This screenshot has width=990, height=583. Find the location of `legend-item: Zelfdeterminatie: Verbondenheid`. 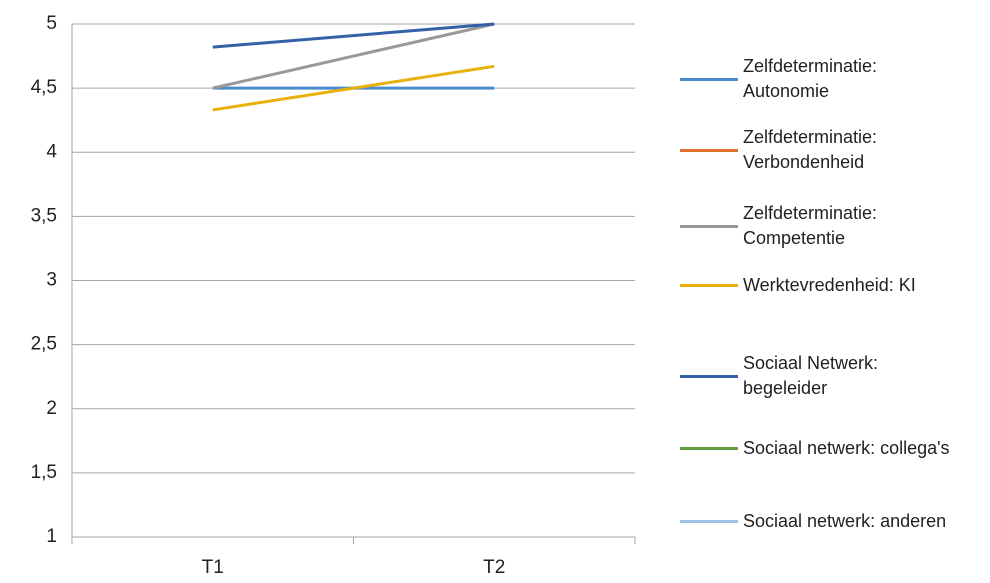

legend-item: Zelfdeterminatie: Verbondenheid is located at coordinates (830, 150).